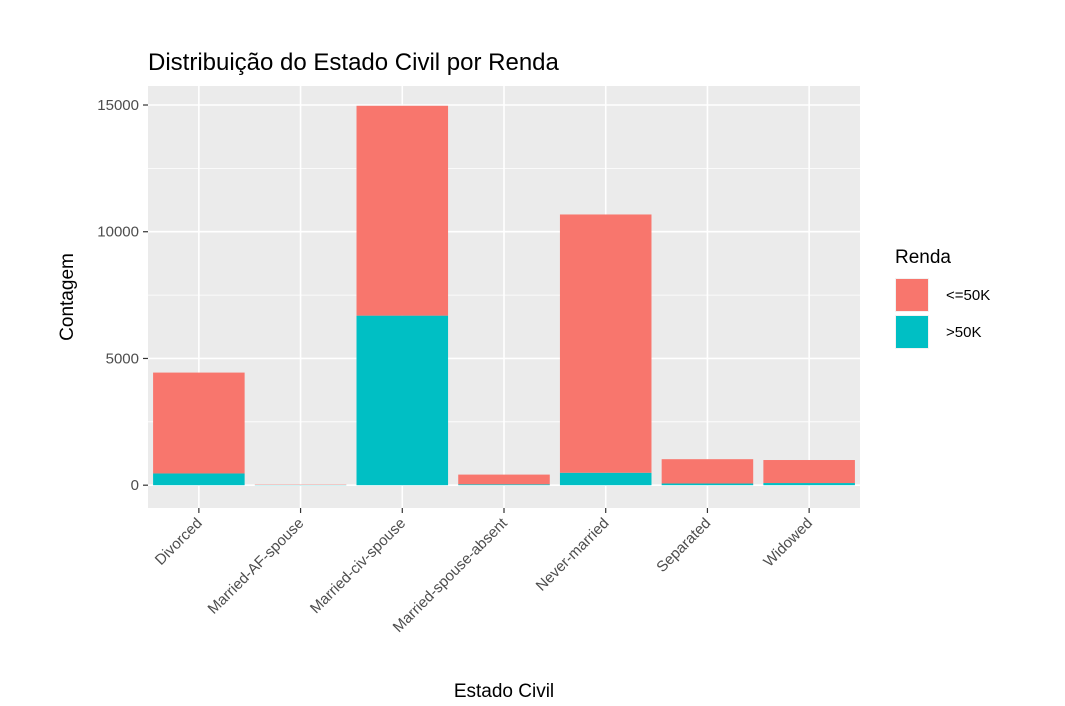 Image resolution: width=1065 pixels, height=706 pixels. What do you see at coordinates (504, 691) in the screenshot?
I see `x-axis-title: Estado Civil` at bounding box center [504, 691].